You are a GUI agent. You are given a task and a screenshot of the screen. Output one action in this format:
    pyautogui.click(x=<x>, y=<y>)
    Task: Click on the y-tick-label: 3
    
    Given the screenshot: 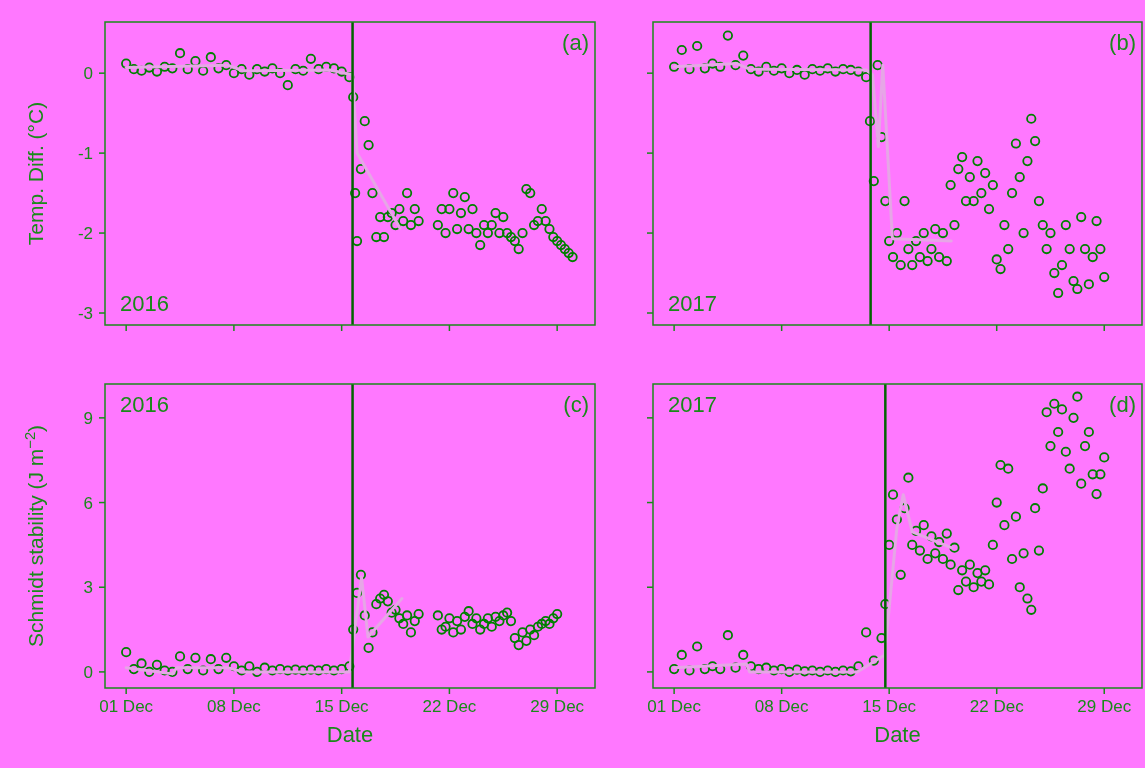 What is the action you would take?
    pyautogui.click(x=88, y=588)
    